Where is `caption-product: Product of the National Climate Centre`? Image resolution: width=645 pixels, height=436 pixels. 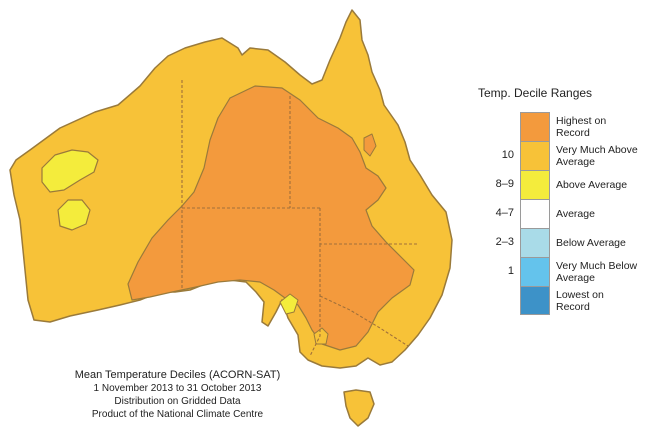
caption-product: Product of the National Climate Centre is located at coordinates (177, 414).